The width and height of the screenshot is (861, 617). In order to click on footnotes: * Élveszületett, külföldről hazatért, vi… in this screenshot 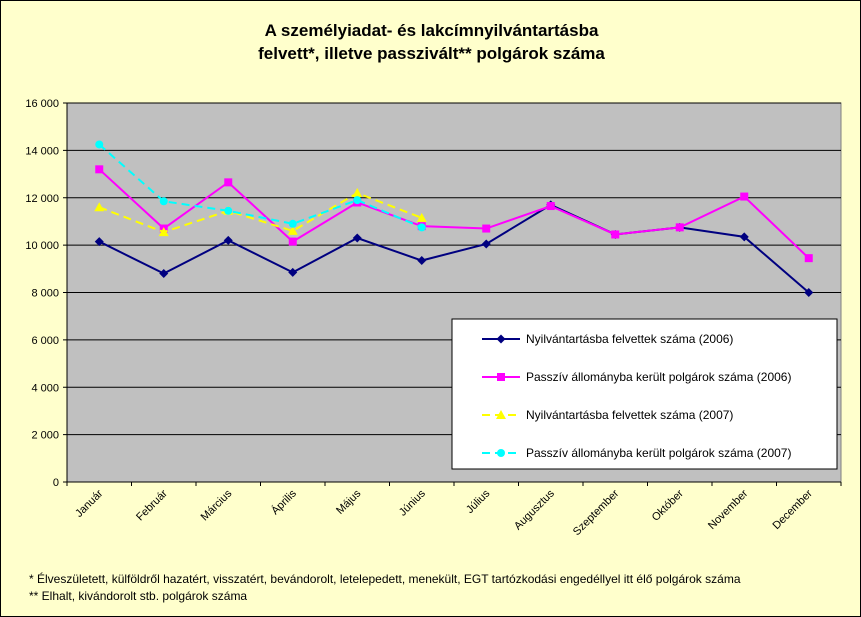, I will do `click(385, 588)`.